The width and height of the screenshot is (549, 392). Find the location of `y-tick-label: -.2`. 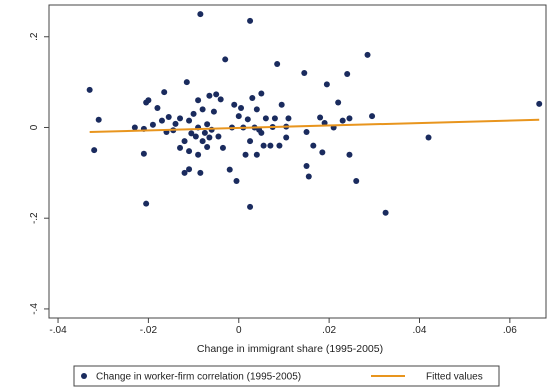

y-tick-label: -.2 is located at coordinates (34, 218).